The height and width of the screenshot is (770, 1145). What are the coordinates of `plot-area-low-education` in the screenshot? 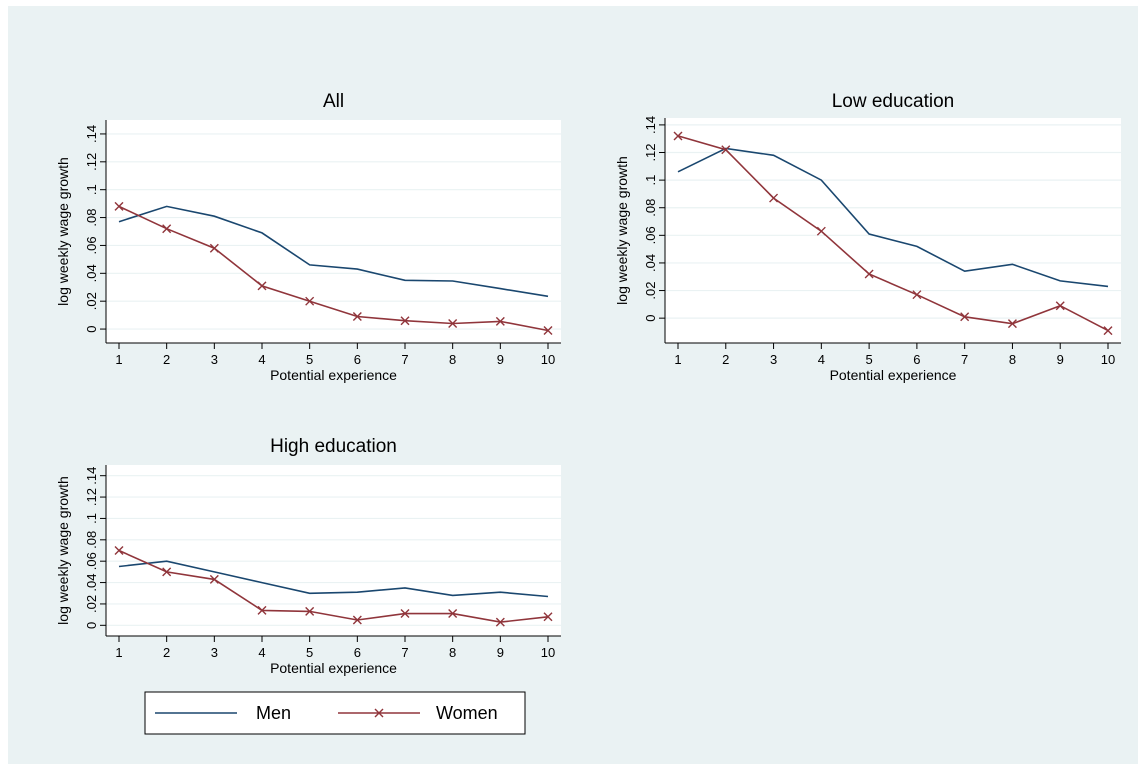 It's located at (893, 230).